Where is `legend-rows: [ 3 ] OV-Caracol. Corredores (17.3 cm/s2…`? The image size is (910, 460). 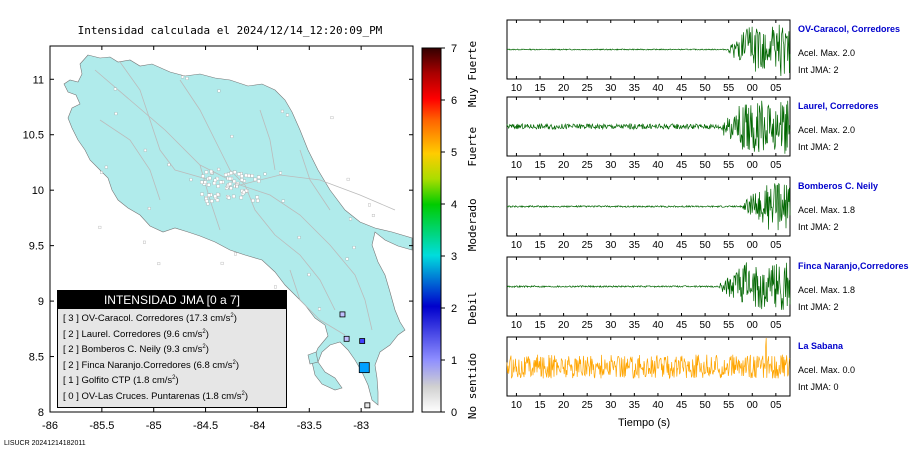 legend-rows: [ 3 ] OV-Caracol. Corredores (17.3 cm/s2… is located at coordinates (172, 355).